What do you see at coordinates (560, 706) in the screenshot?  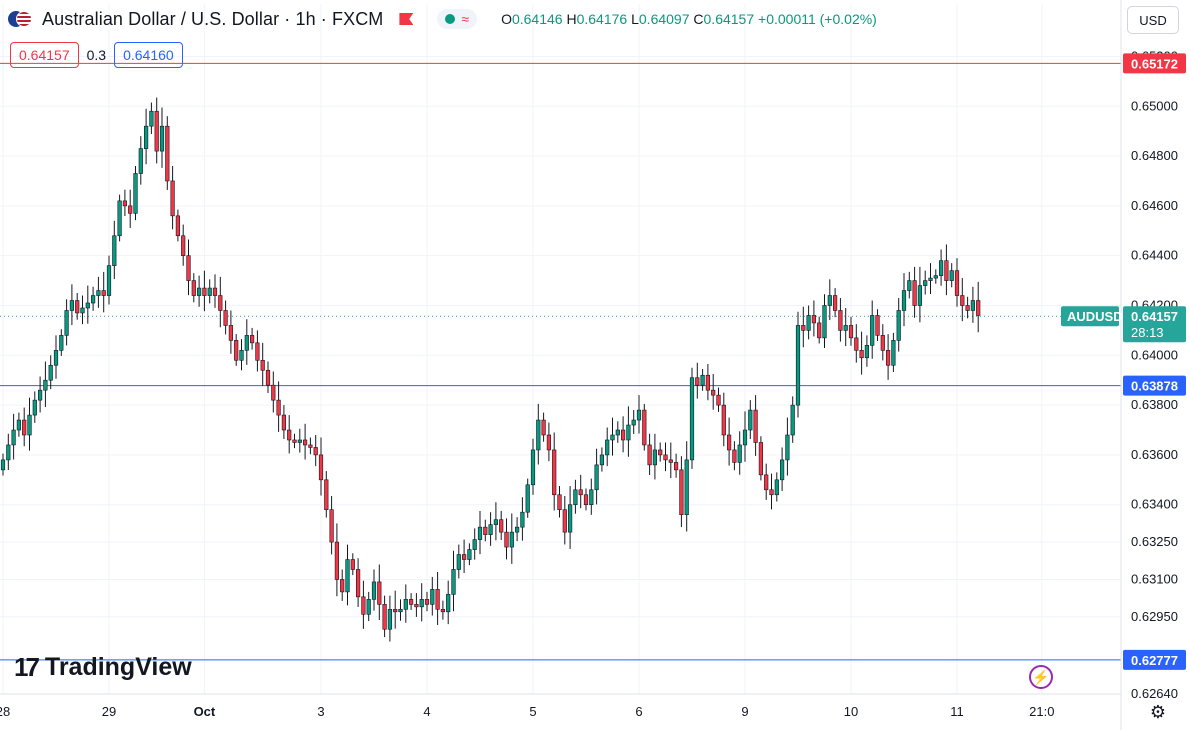 I see `time-axis: 28 29 Oct 3 4 5 6 9 10 11 21:0` at bounding box center [560, 706].